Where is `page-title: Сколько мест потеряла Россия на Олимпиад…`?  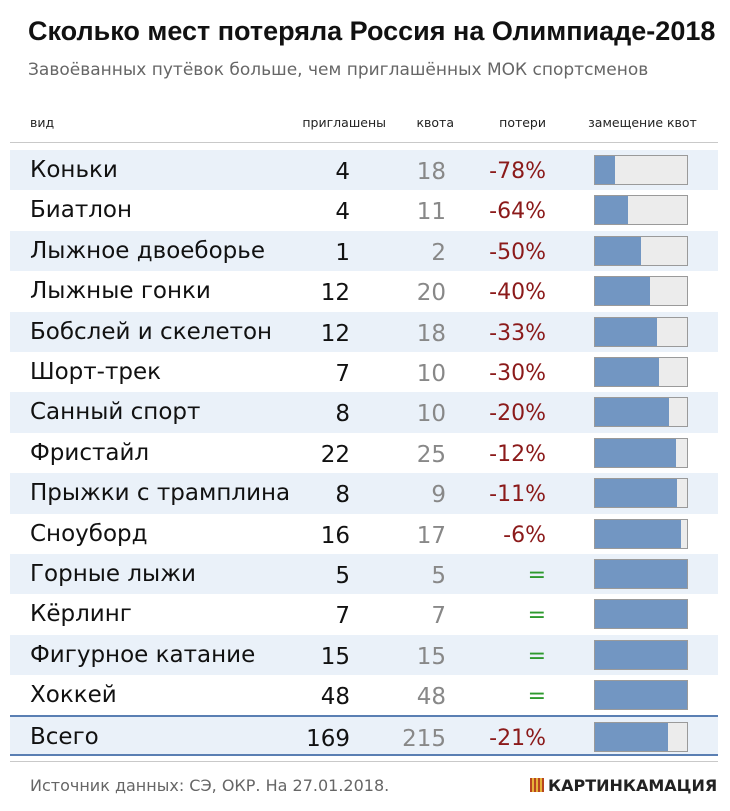 page-title: Сколько мест потеряла Россия на Олимпиад… is located at coordinates (372, 31).